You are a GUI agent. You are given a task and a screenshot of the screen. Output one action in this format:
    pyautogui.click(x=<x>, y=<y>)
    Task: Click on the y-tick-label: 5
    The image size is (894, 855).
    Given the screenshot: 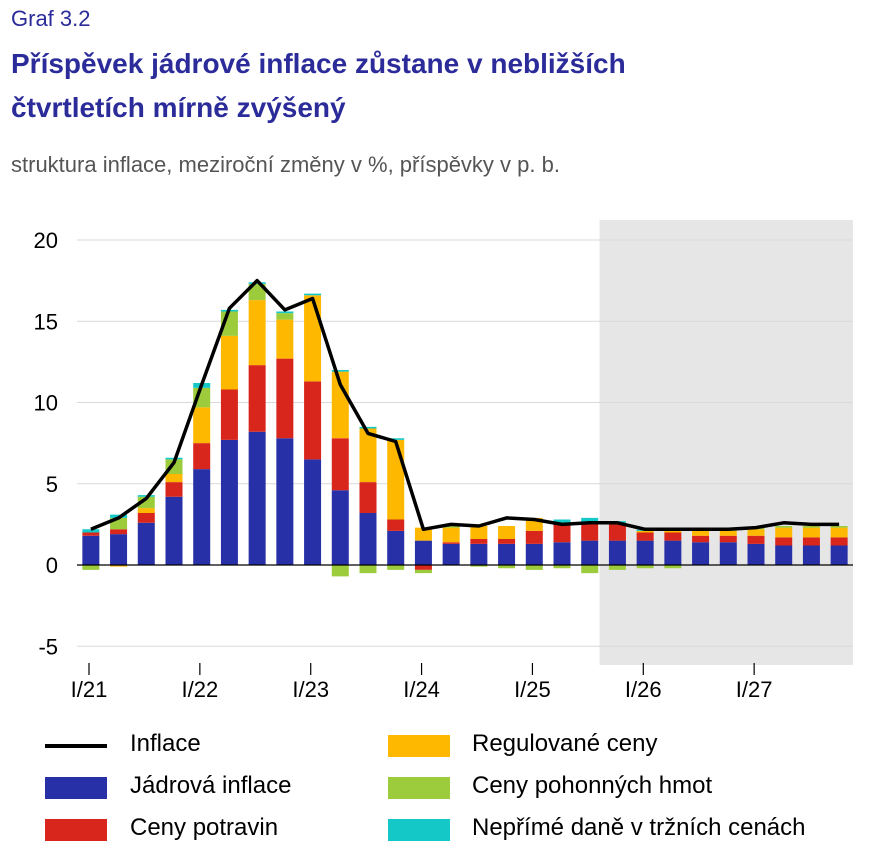 What is the action you would take?
    pyautogui.click(x=52, y=484)
    